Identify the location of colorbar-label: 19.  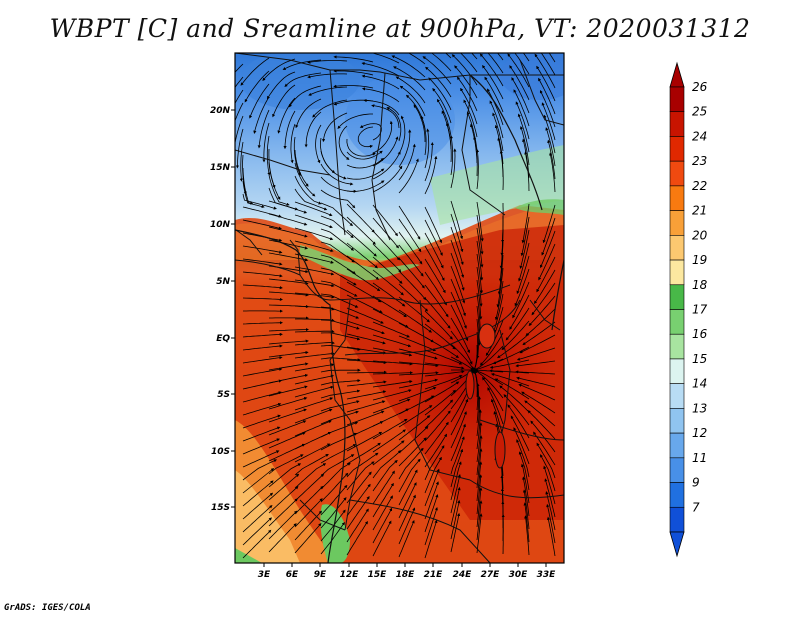
(699, 260).